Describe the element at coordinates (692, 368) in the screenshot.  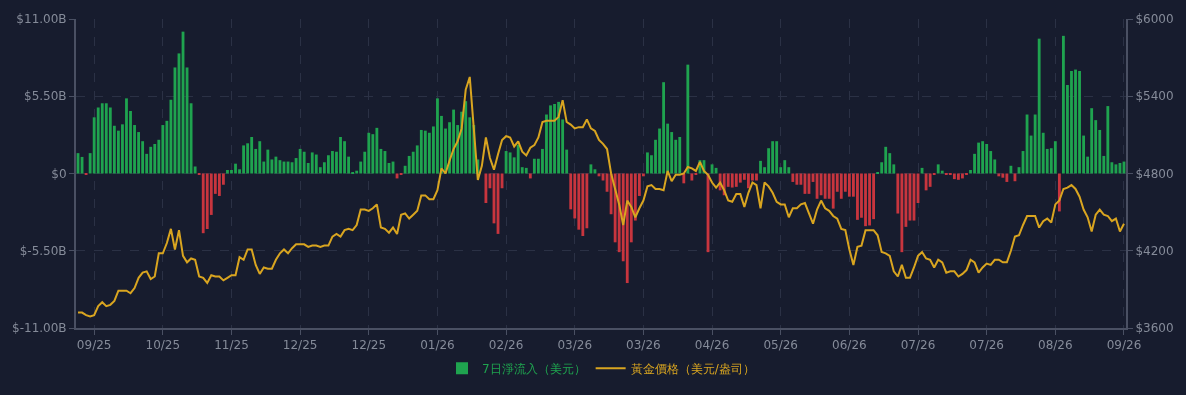
I see `legend-label: 黃金價格（美元/盎司）` at that location.